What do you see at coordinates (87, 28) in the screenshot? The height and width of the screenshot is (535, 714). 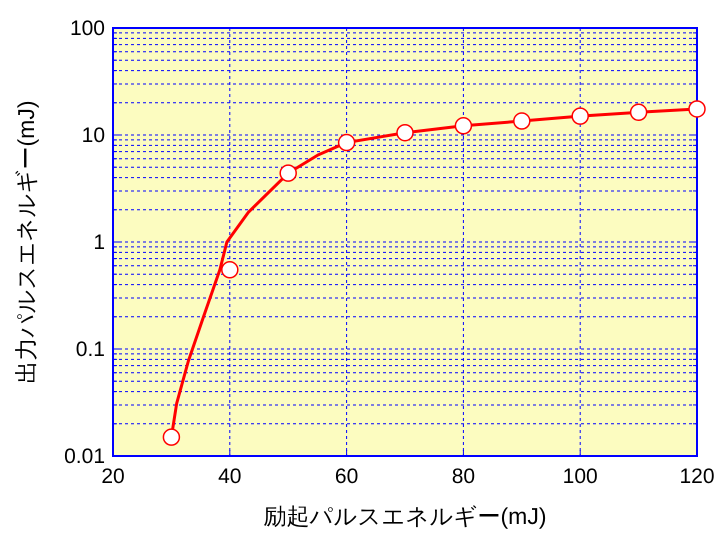 I see `y-tick-label: 100` at bounding box center [87, 28].